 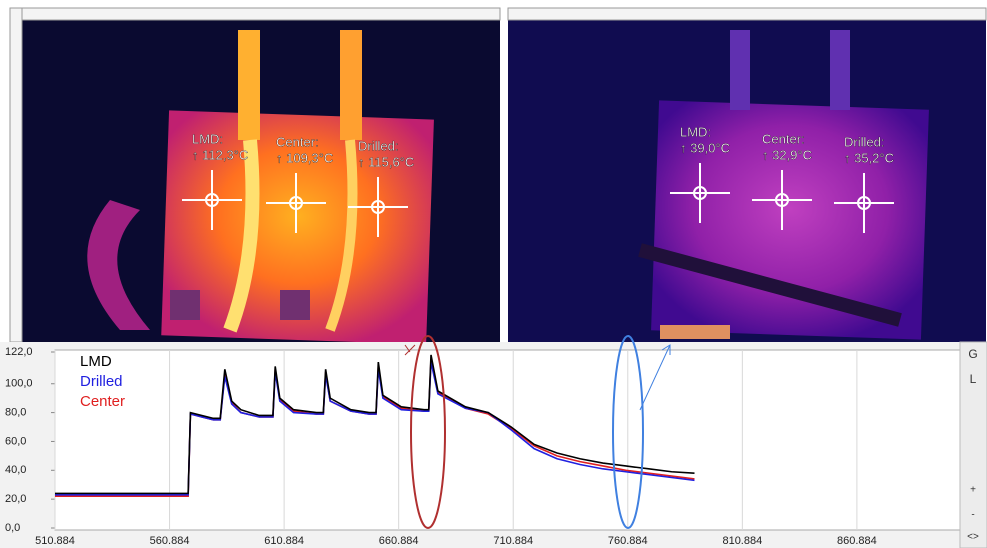 What do you see at coordinates (15, 470) in the screenshot?
I see `y-tick-label: 40,0` at bounding box center [15, 470].